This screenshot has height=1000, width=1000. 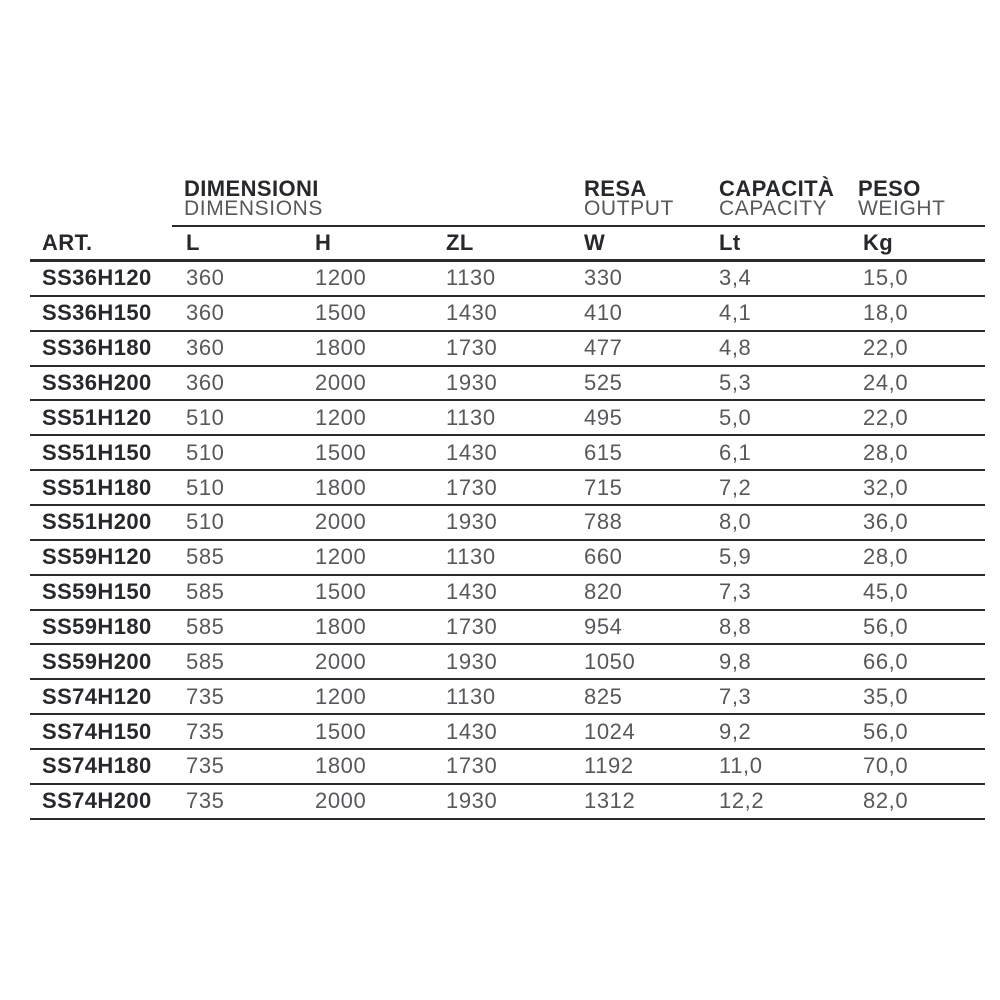 What do you see at coordinates (603, 313) in the screenshot?
I see `value-cell: 410` at bounding box center [603, 313].